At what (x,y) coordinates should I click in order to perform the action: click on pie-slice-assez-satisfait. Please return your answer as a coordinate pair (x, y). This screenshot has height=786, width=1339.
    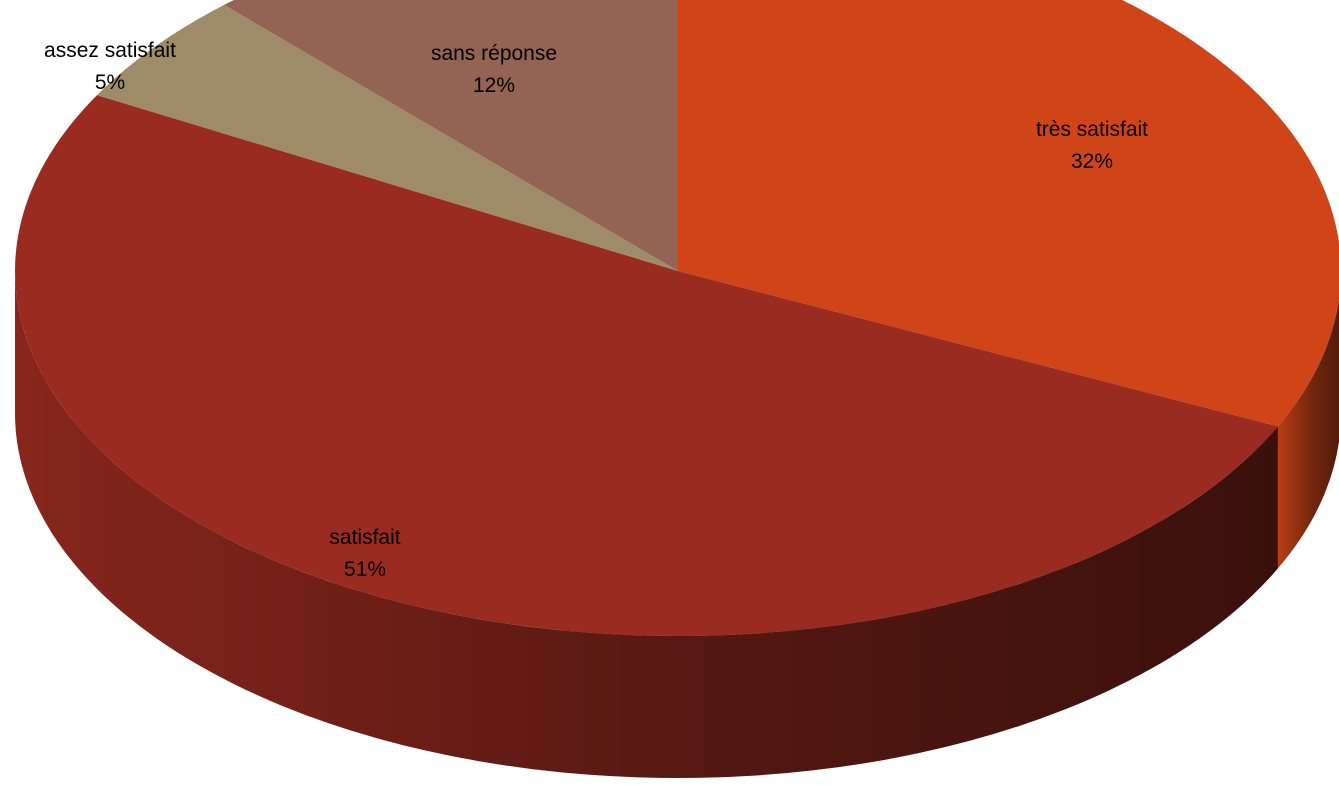
    Looking at the image, I should click on (387, 138).